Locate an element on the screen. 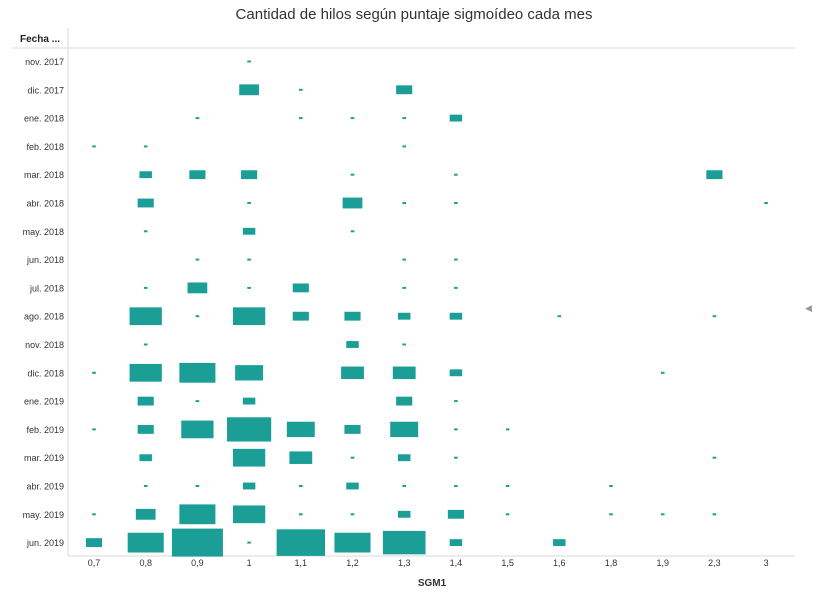 This screenshot has height=599, width=828. row-label: dic. 2018 is located at coordinates (45, 373).